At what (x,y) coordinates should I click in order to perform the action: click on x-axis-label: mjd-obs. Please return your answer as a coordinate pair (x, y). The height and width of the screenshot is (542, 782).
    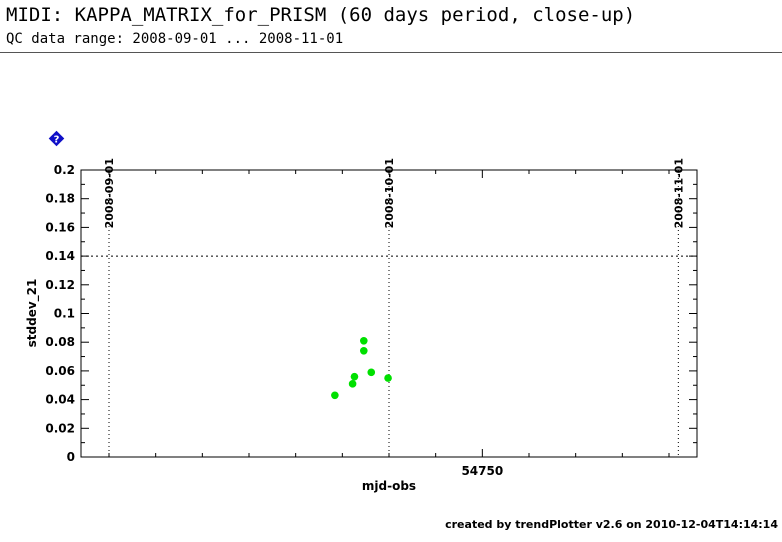
    Looking at the image, I should click on (389, 486).